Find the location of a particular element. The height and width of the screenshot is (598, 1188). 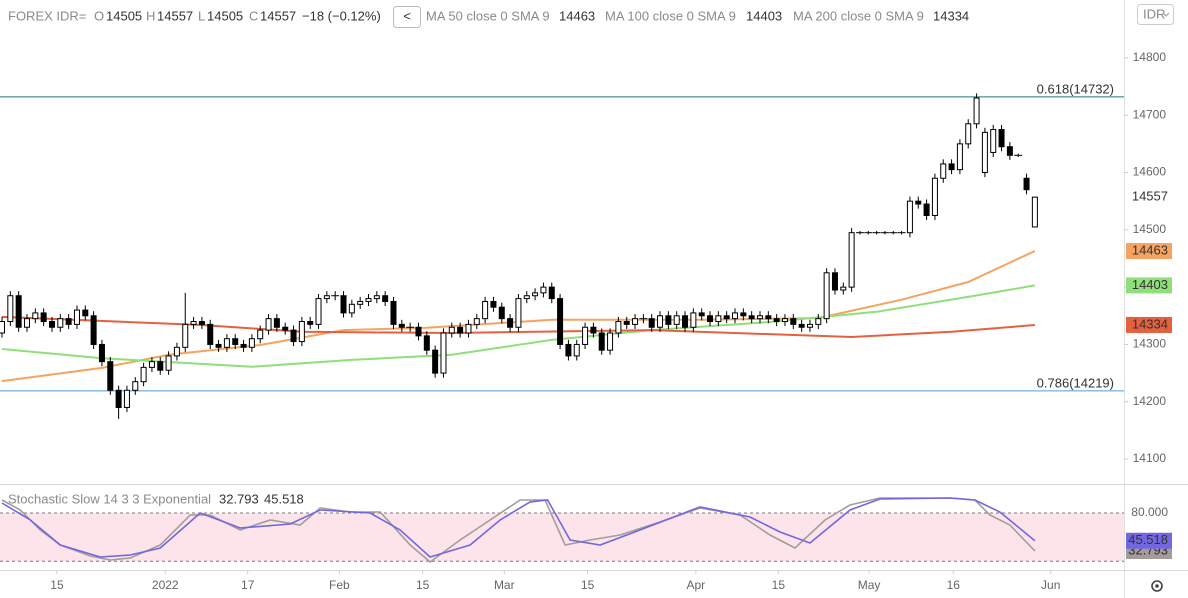

x-tick-label: 16 is located at coordinates (954, 585).